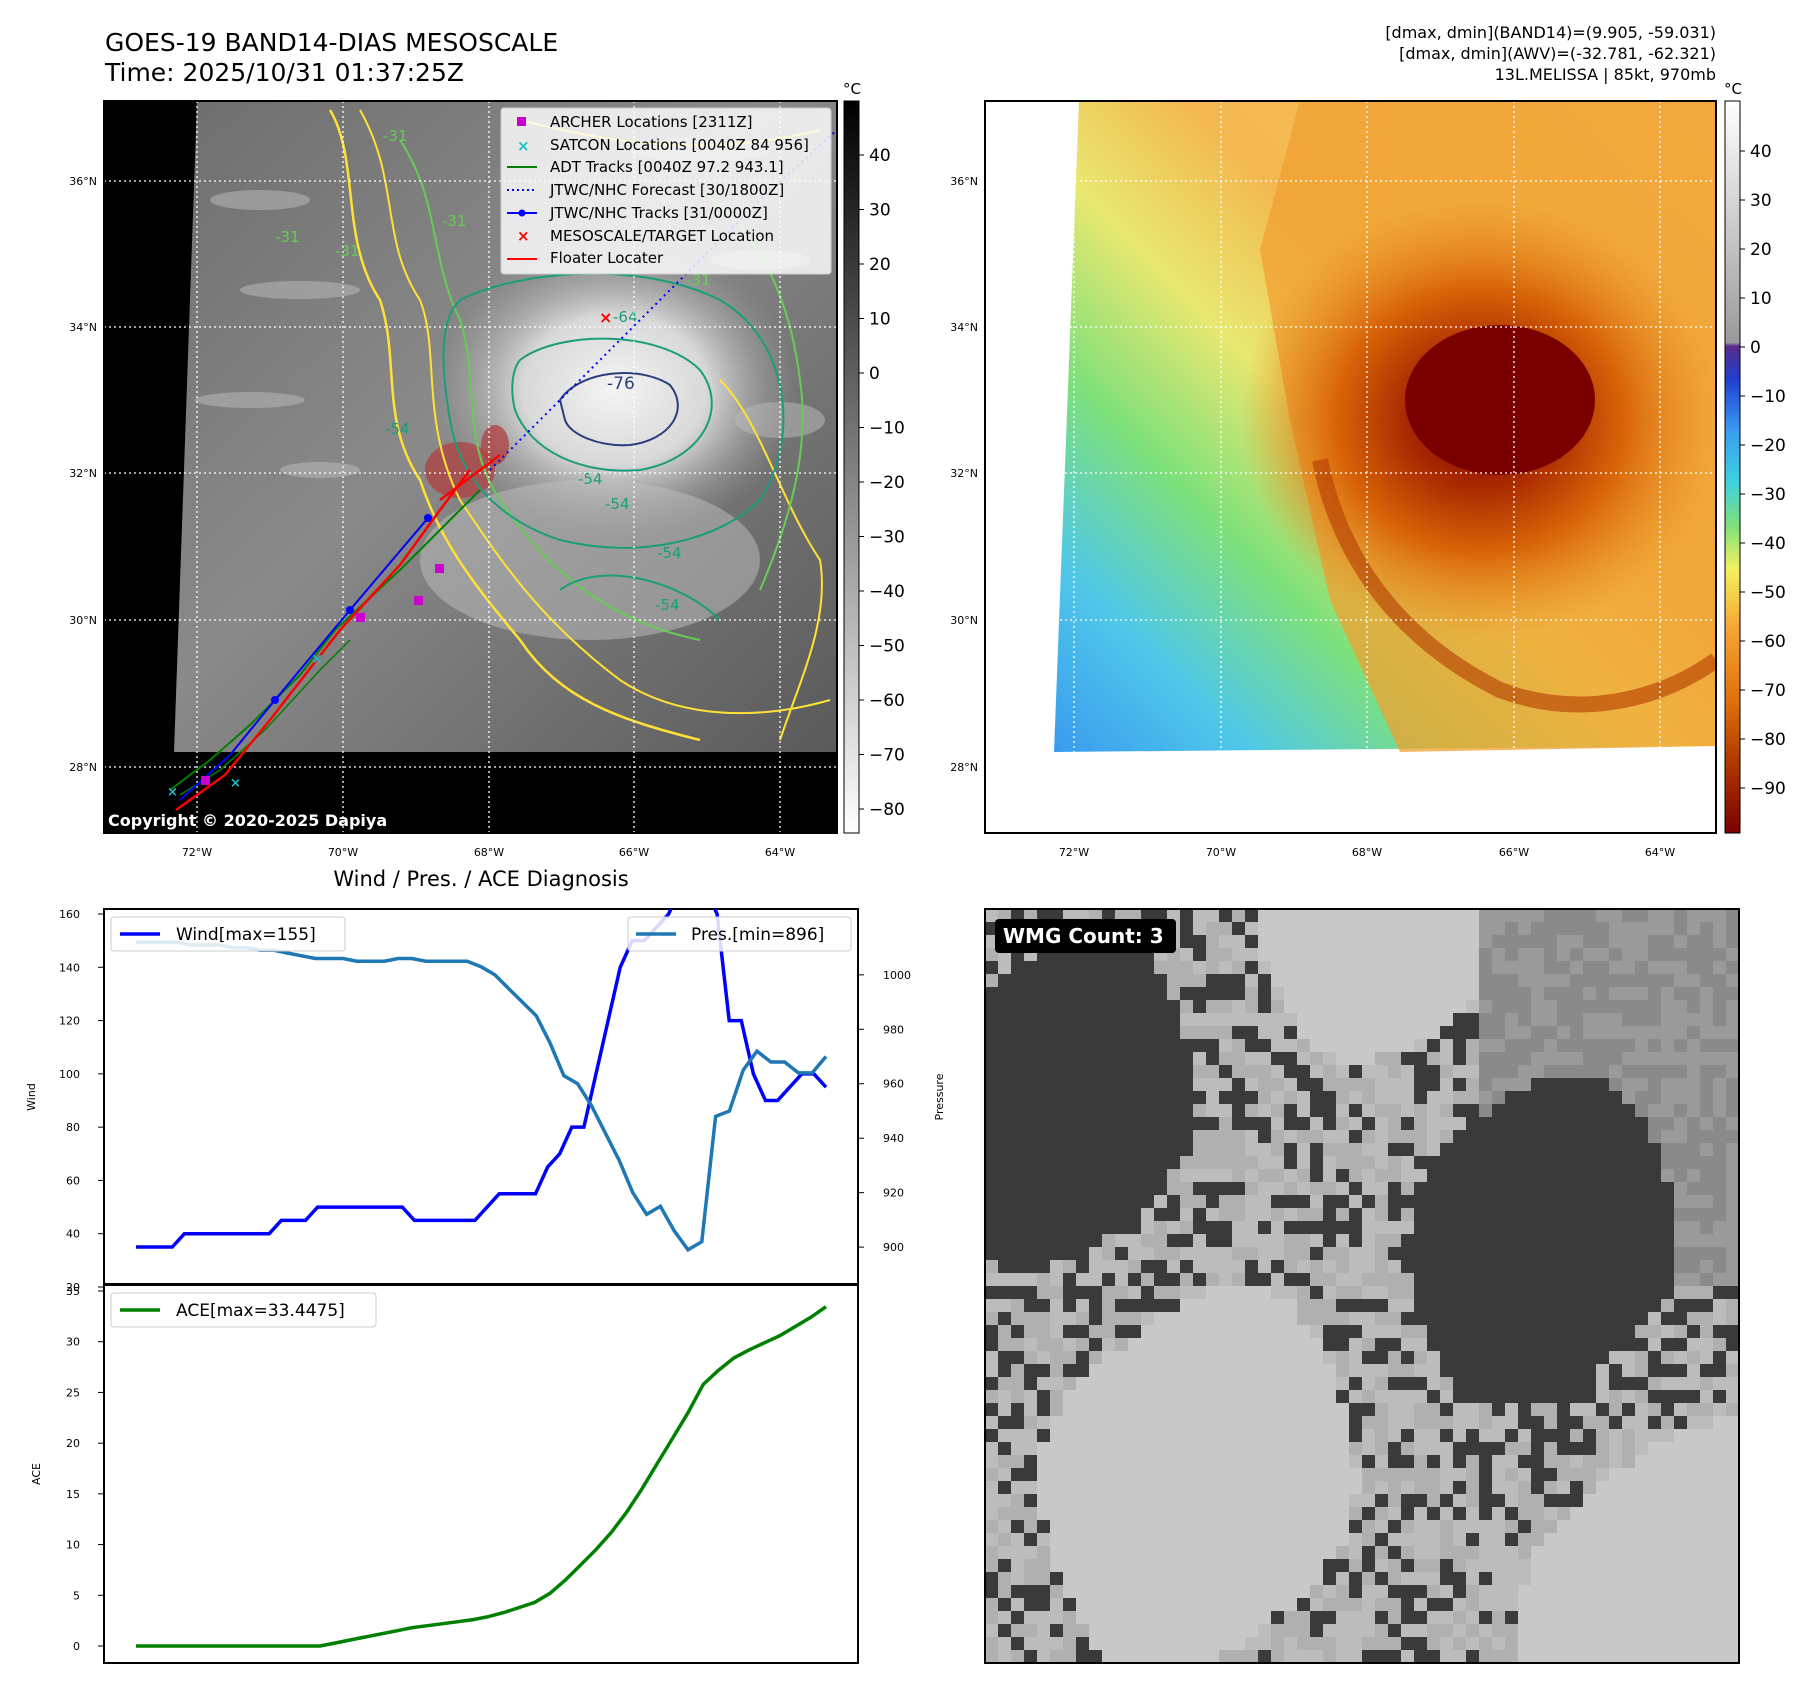 This screenshot has width=1797, height=1690. What do you see at coordinates (887, 483) in the screenshot?
I see `colorbar-tick-label: −20` at bounding box center [887, 483].